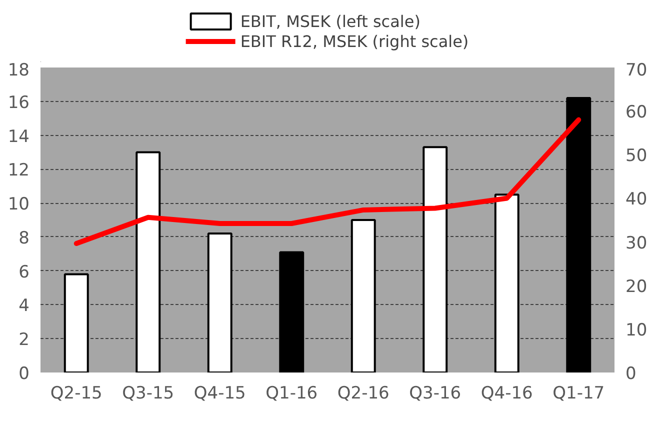  I want to click on legend-label: EBIT R12, MSEK (right scale), so click(354, 41).